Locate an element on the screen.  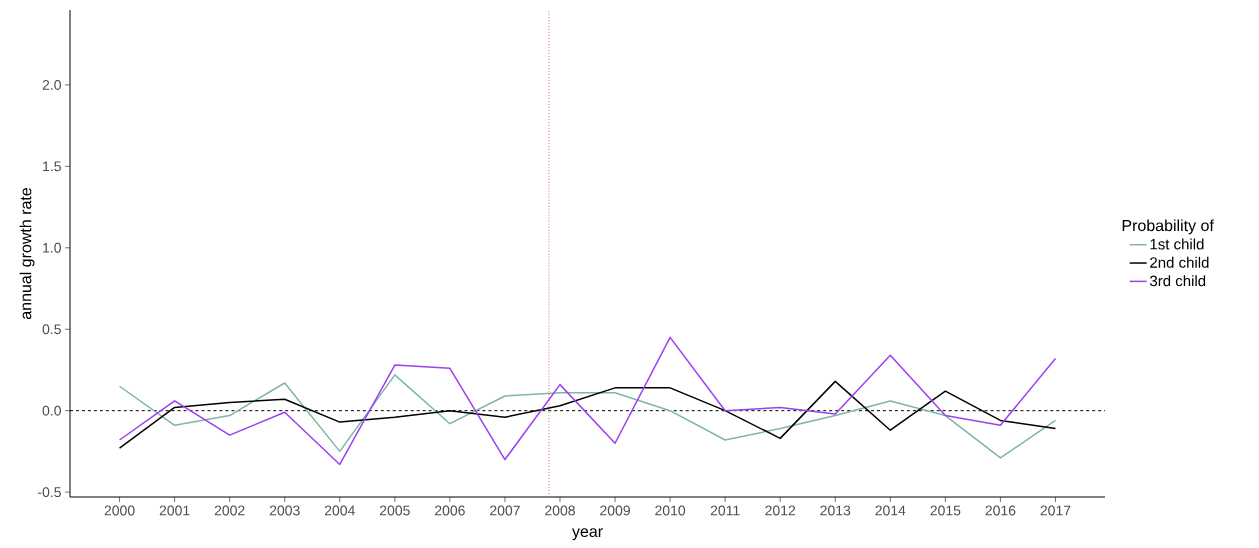
x-tick-label: 2002 is located at coordinates (229, 510).